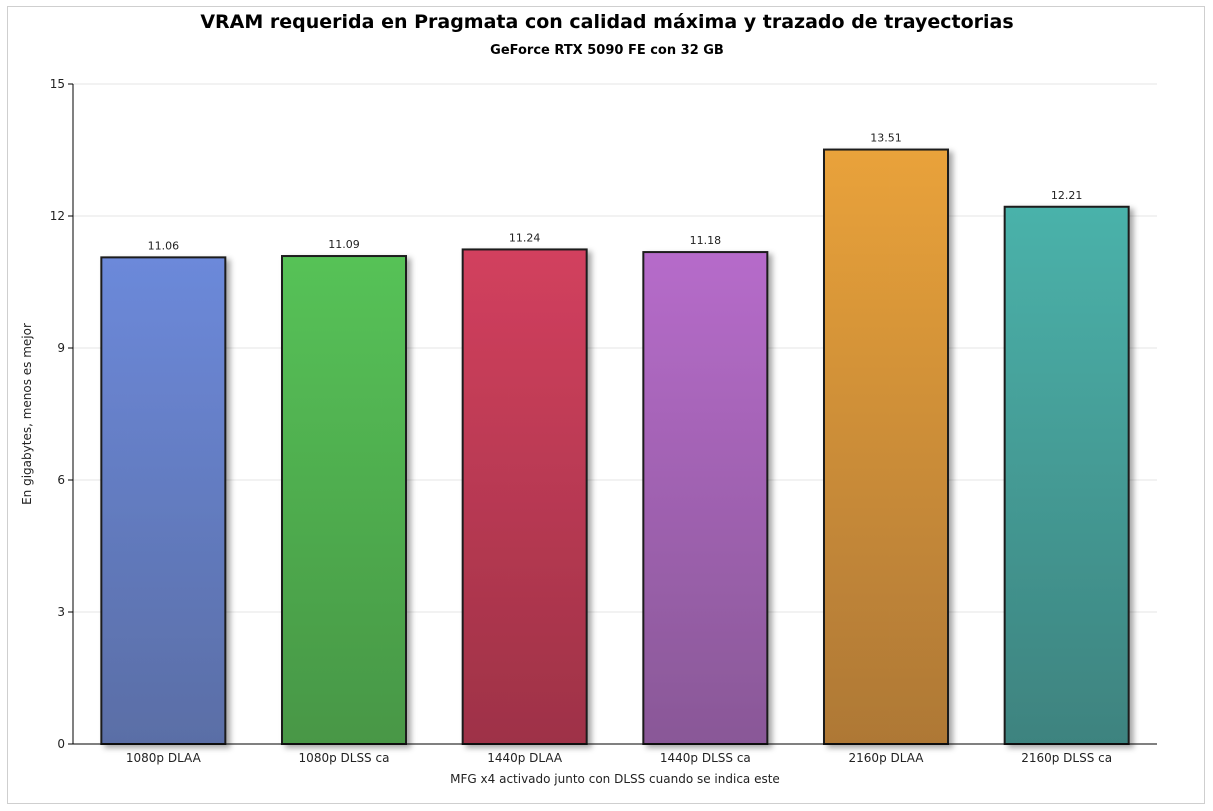  I want to click on y-tick-label: 6, so click(61, 480).